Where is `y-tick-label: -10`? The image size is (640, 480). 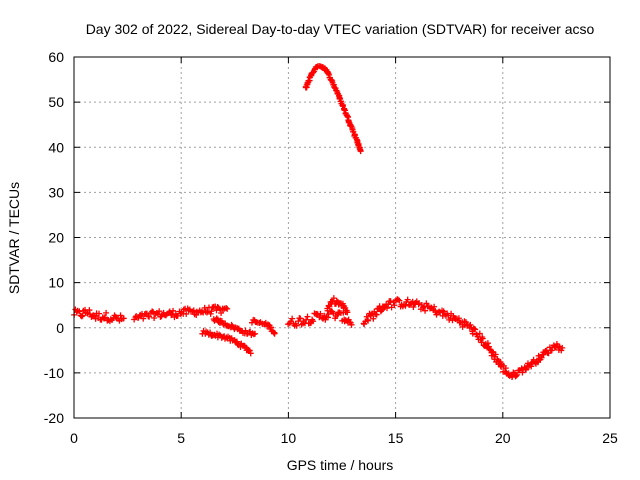 y-tick-label: -10 is located at coordinates (54, 373).